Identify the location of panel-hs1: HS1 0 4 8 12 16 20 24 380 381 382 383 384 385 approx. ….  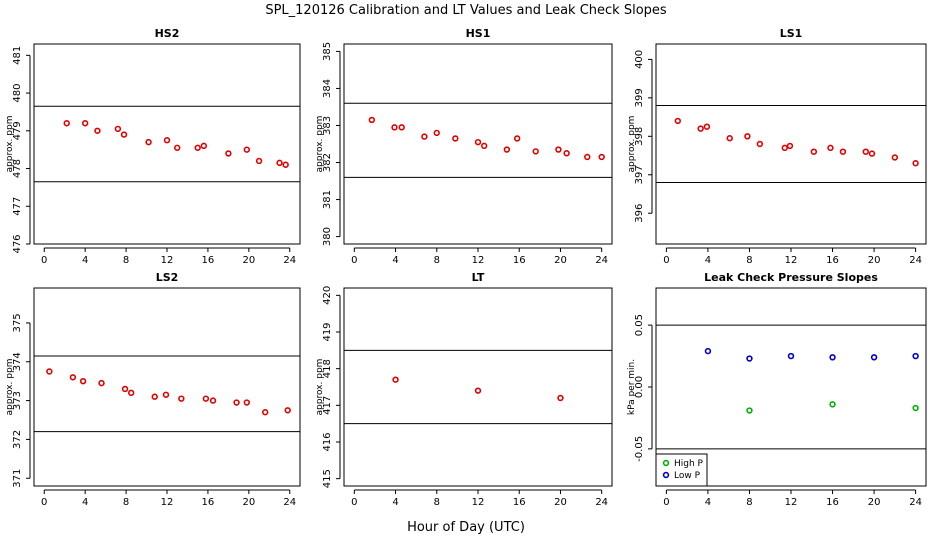
(464, 146).